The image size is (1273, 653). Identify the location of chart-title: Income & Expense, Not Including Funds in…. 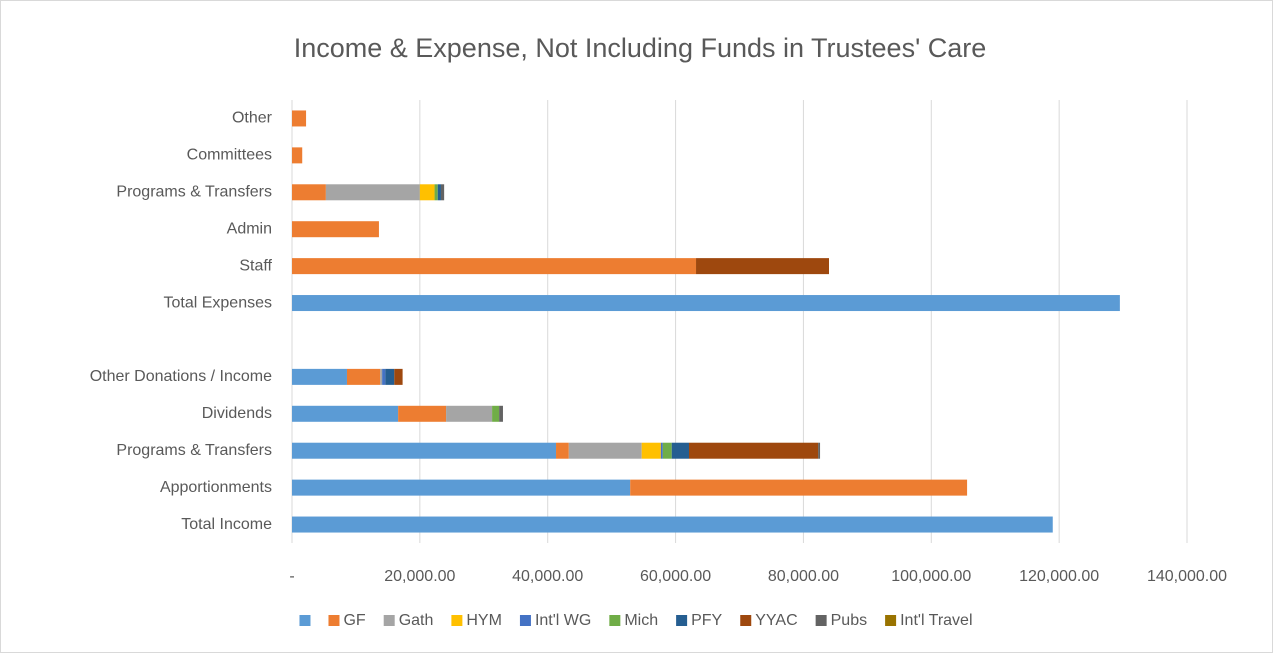
(640, 48).